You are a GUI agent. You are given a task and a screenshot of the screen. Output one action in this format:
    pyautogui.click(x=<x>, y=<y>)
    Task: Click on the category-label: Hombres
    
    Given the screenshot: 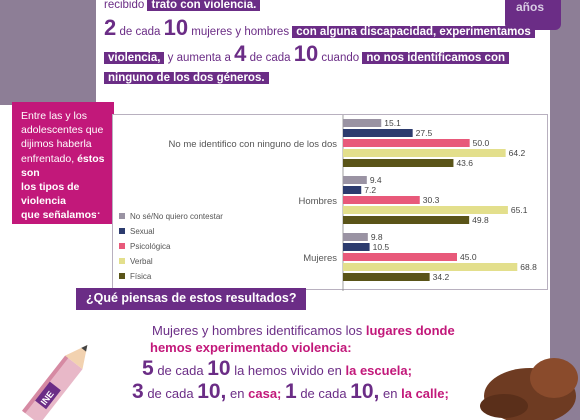 What is the action you would take?
    pyautogui.click(x=317, y=201)
    